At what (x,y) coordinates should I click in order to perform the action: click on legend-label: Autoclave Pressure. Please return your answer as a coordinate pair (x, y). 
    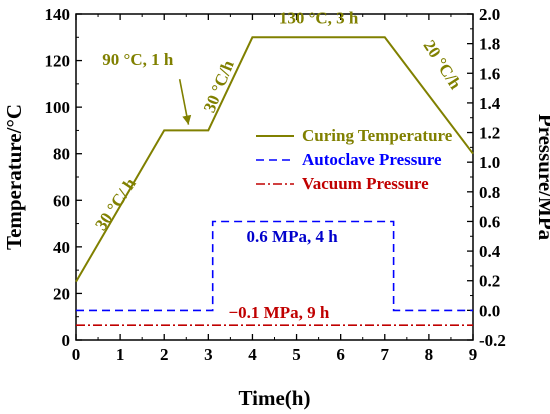
    Looking at the image, I should click on (372, 159).